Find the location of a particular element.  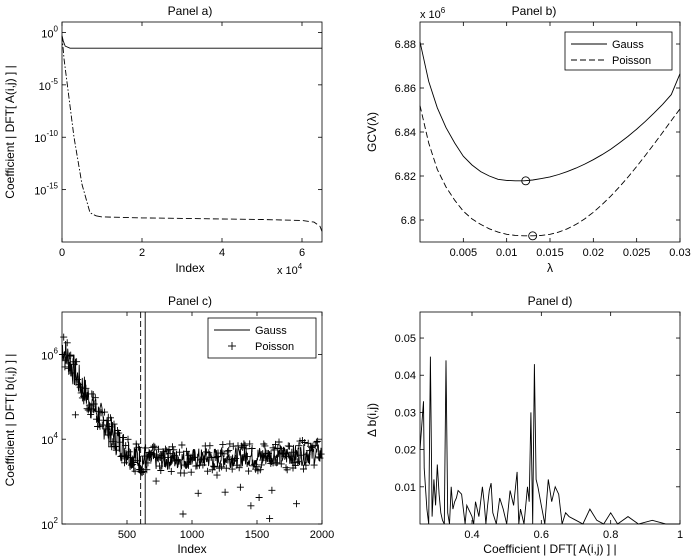

panel-b-ytick-2-label: 6.84 is located at coordinates (405, 133).